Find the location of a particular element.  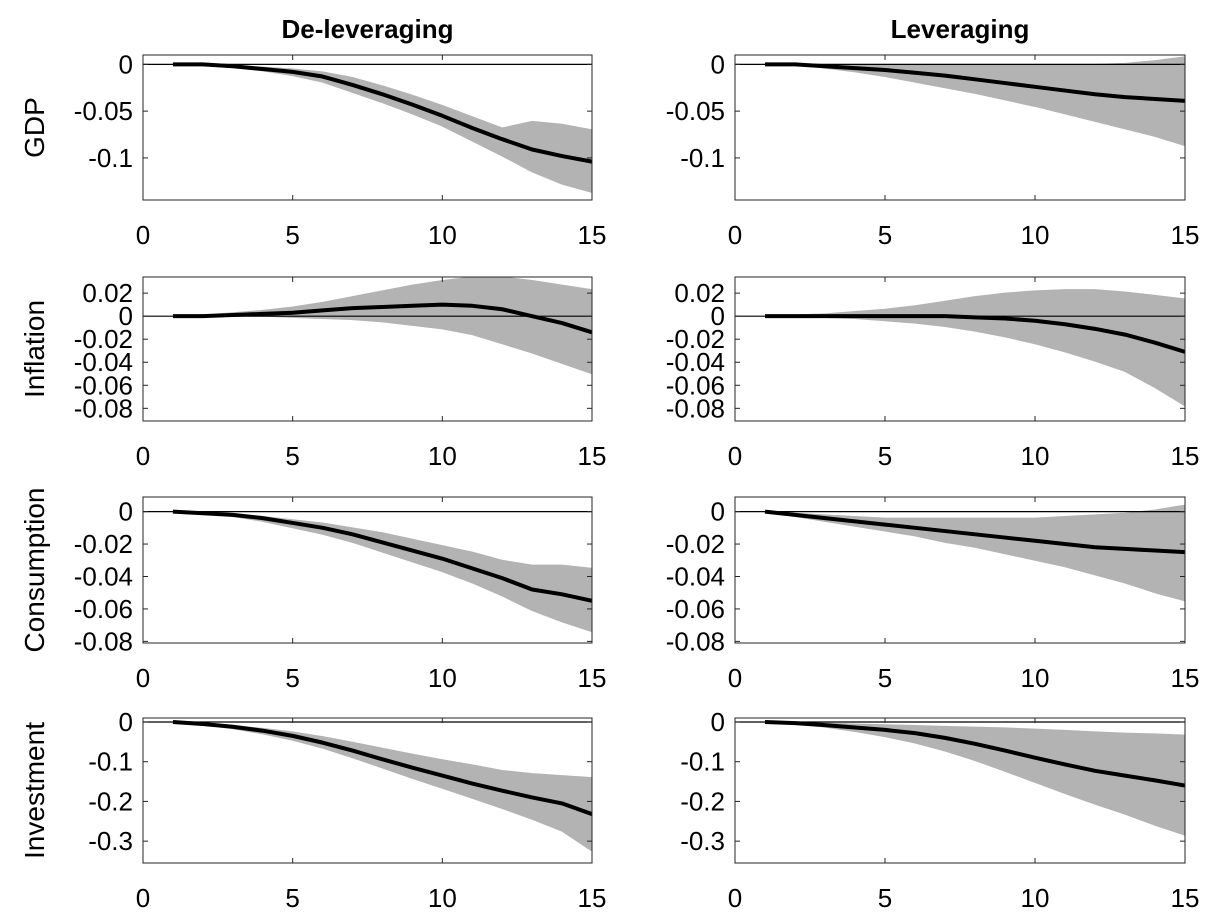

y-axis-label: Investment is located at coordinates (34, 790).